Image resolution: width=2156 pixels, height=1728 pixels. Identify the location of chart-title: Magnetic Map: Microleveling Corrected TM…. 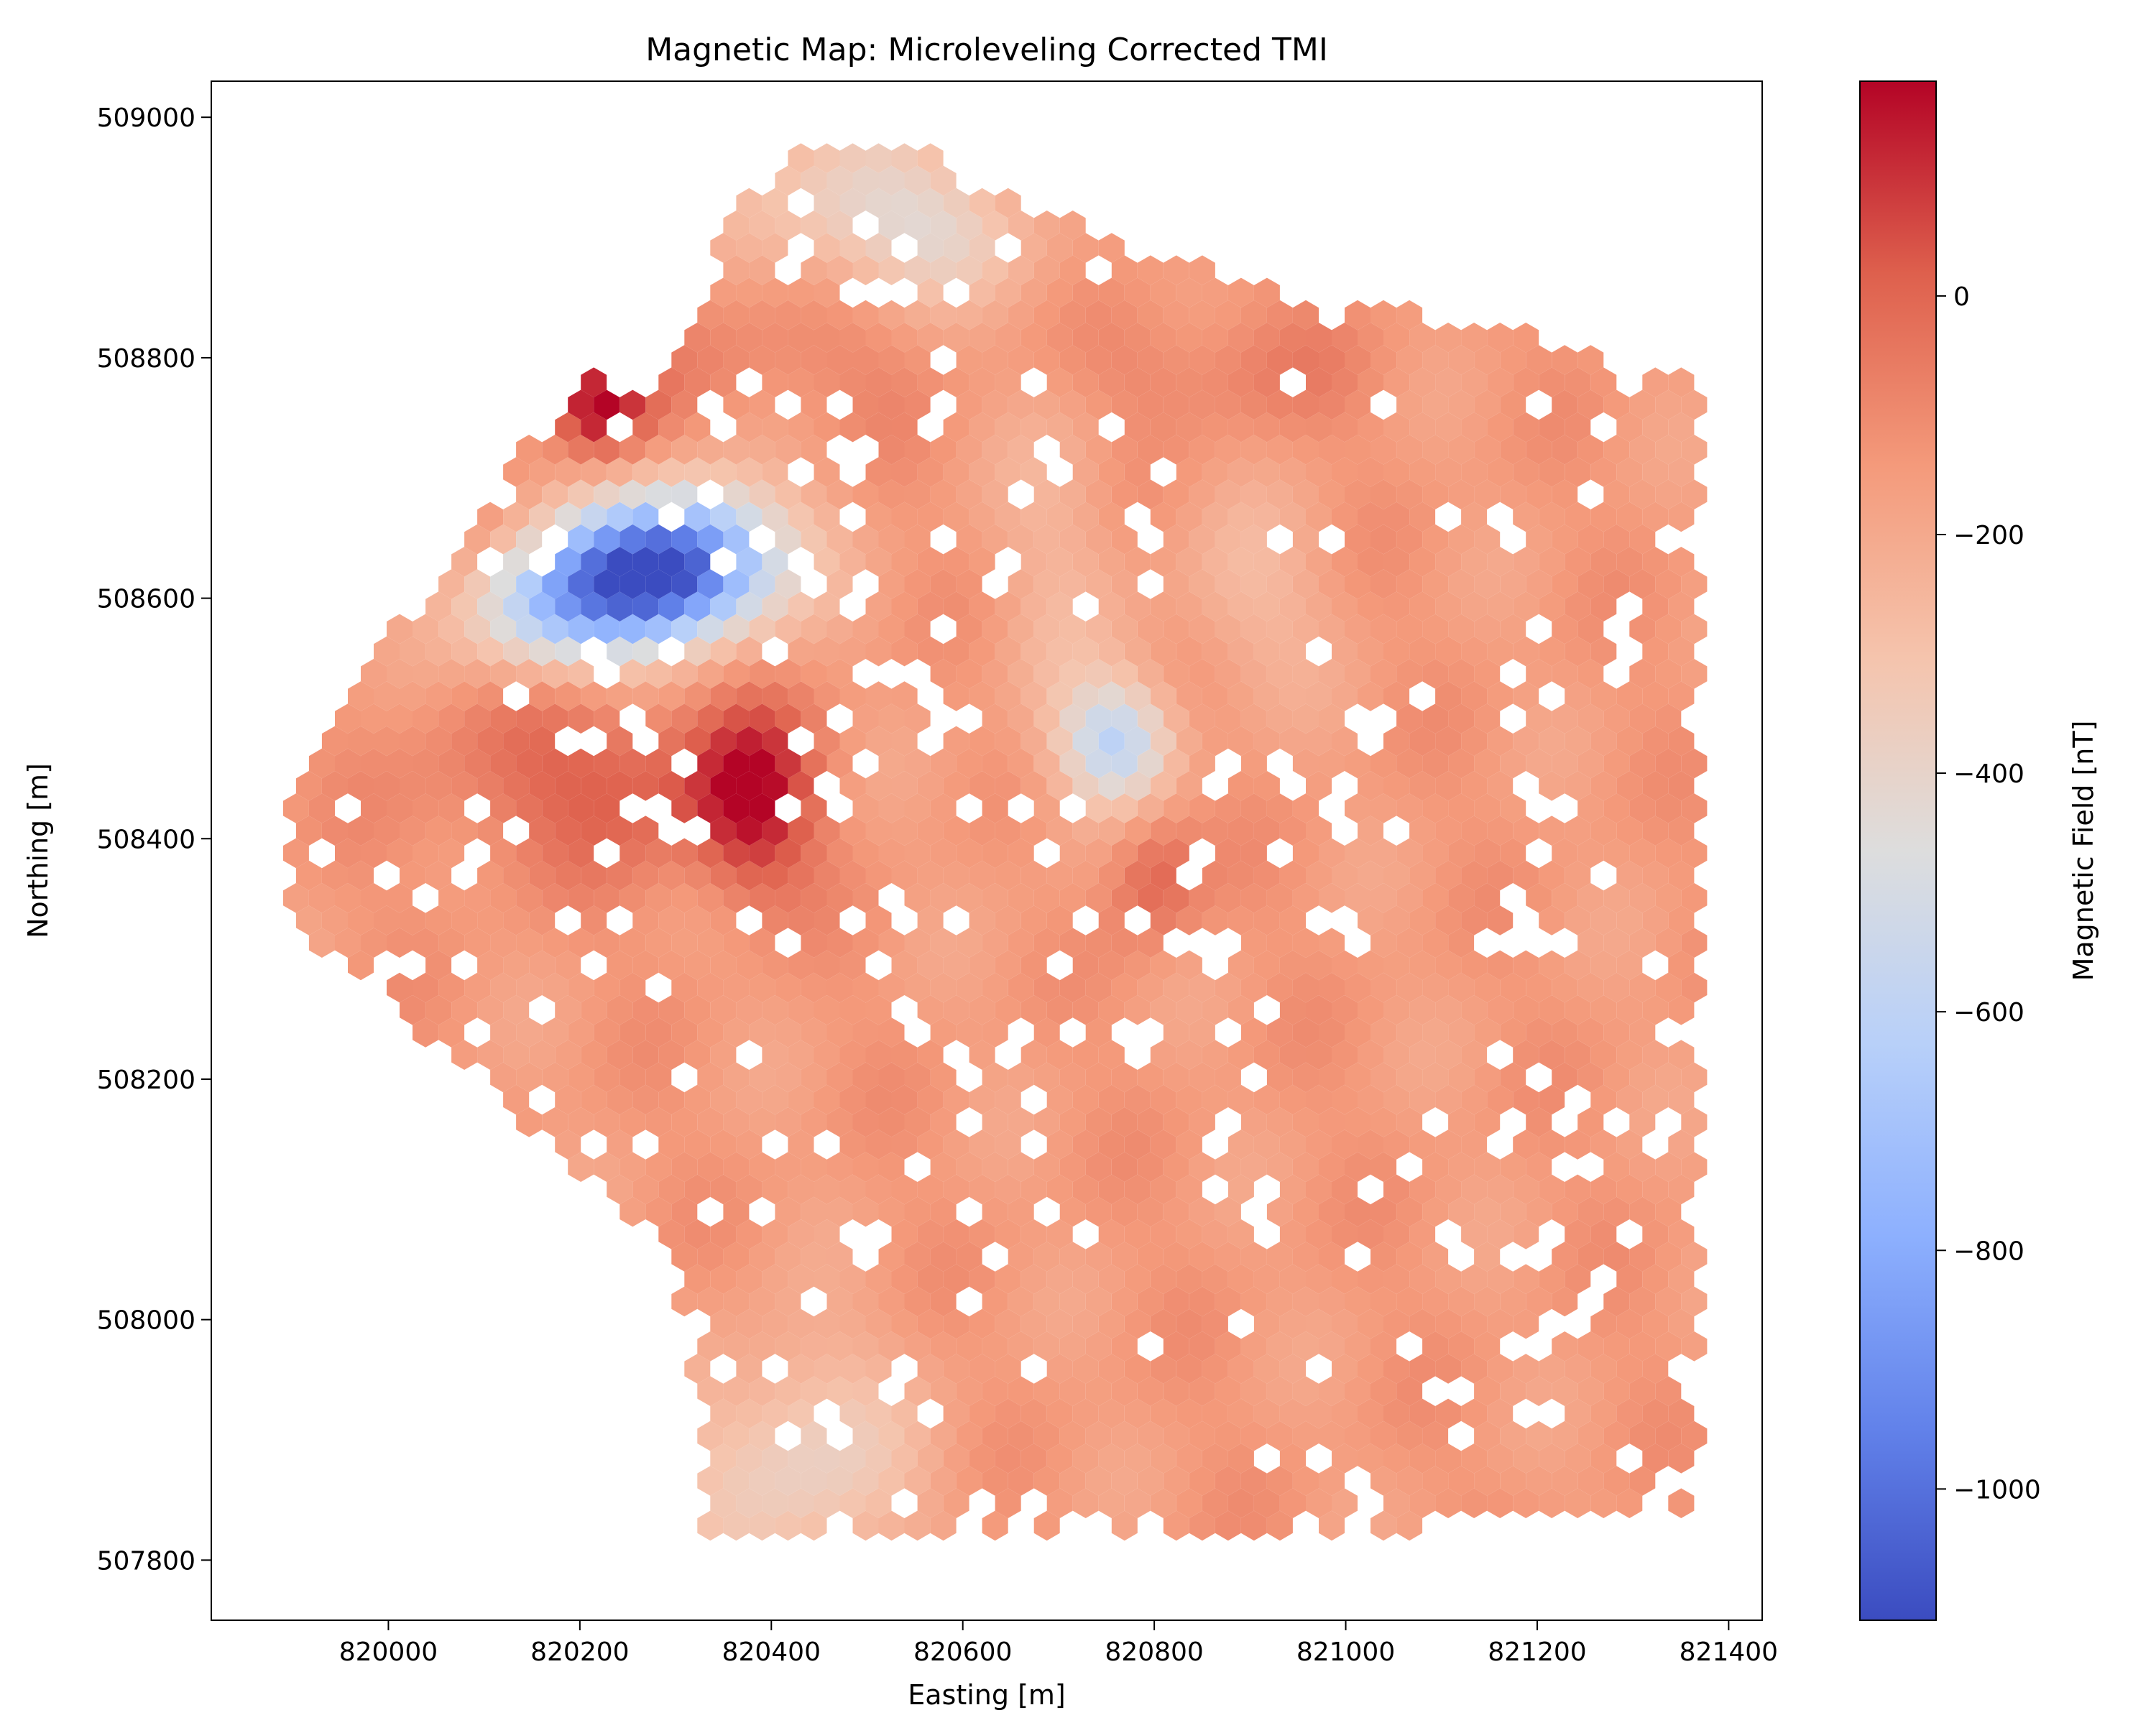
(987, 50).